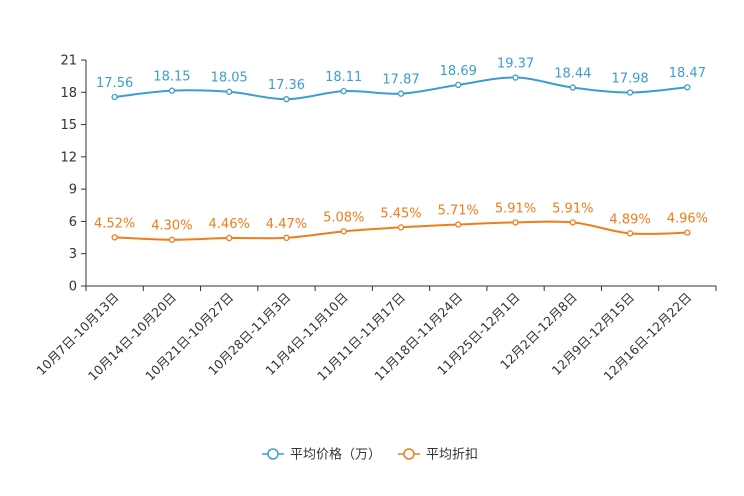 The height and width of the screenshot is (496, 744). I want to click on y-tick-label: 12, so click(68, 157).